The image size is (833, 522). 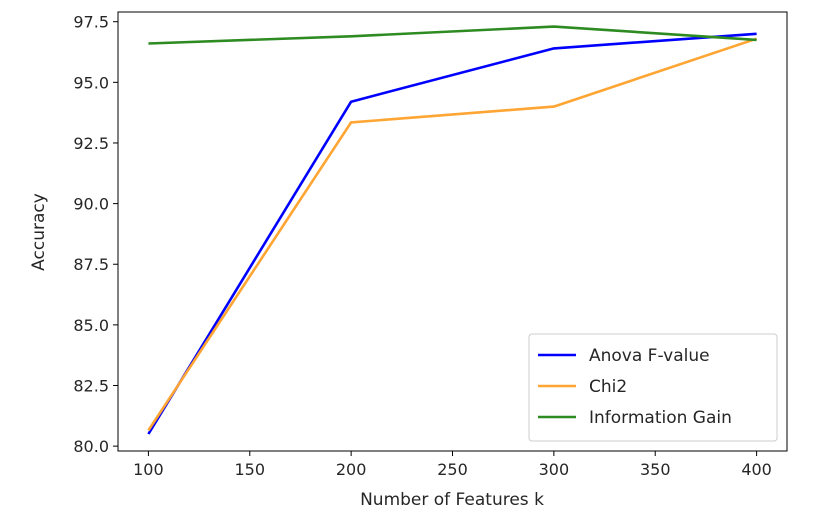 I want to click on x-tick-label: 200, so click(x=351, y=469).